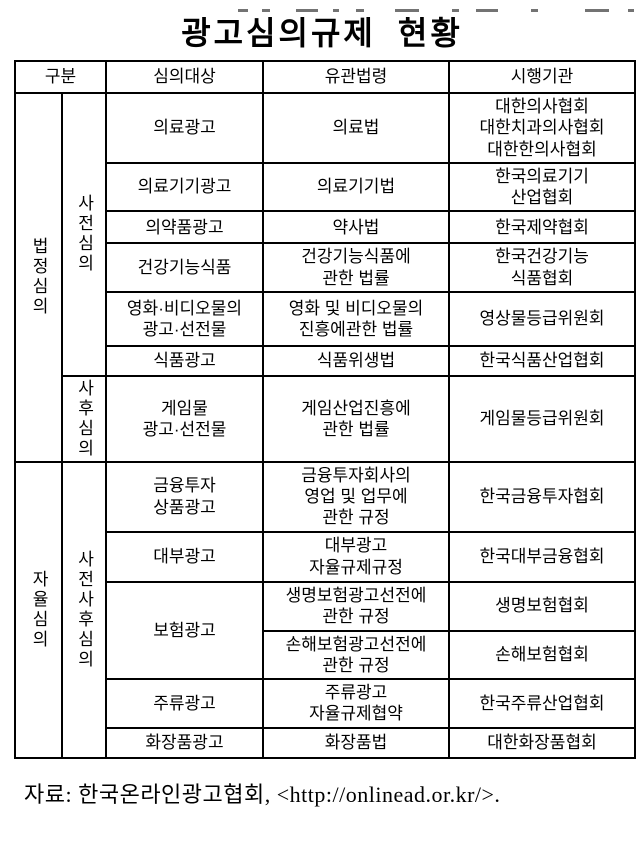  Describe the element at coordinates (542, 606) in the screenshot. I see `cell-agency: 생명보험협회` at that location.